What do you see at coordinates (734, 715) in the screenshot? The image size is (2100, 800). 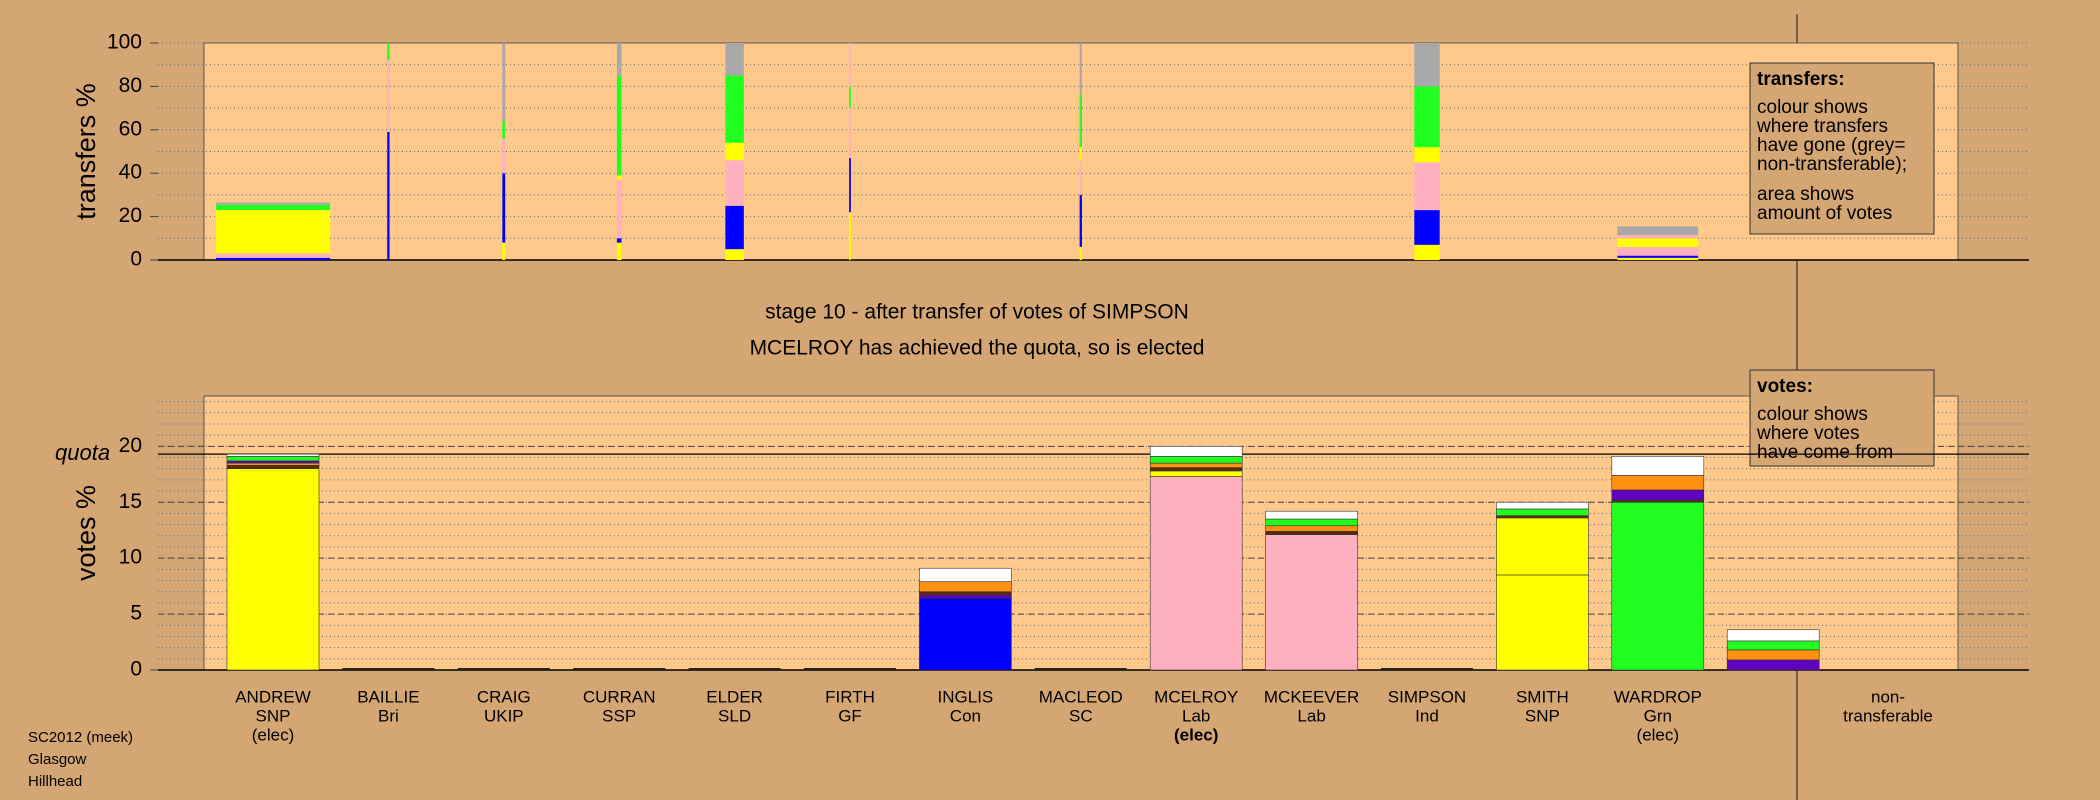 I see `x-tick-label: SLD` at bounding box center [734, 715].